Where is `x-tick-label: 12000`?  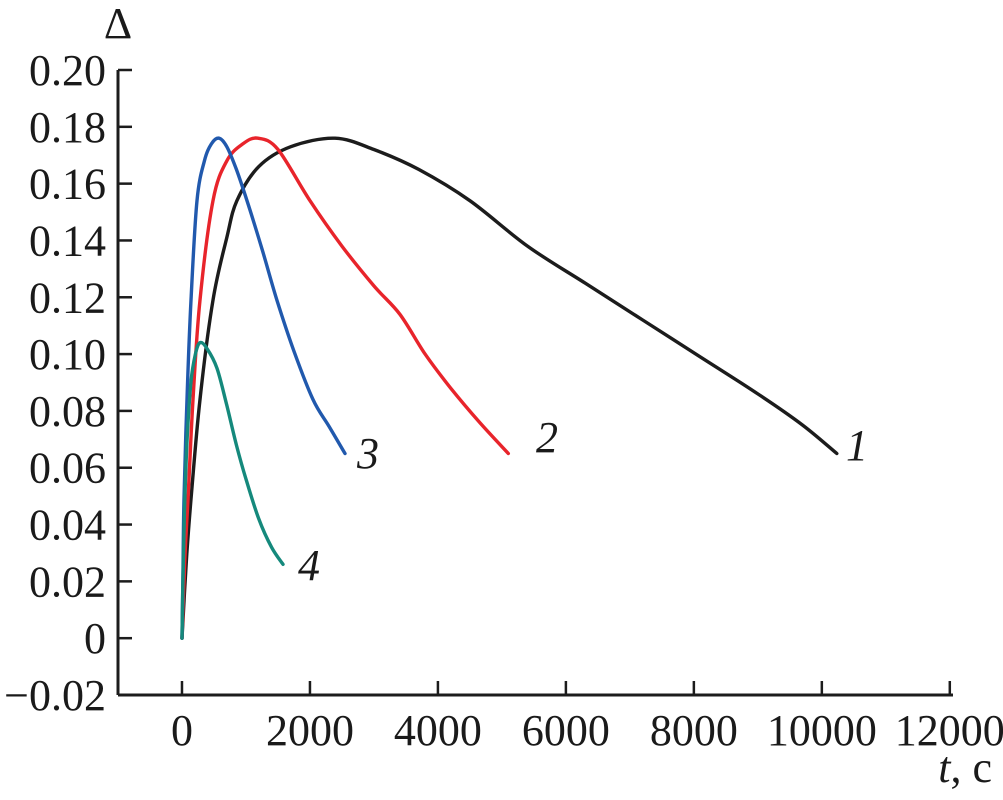
x-tick-label: 12000 is located at coordinates (949, 730).